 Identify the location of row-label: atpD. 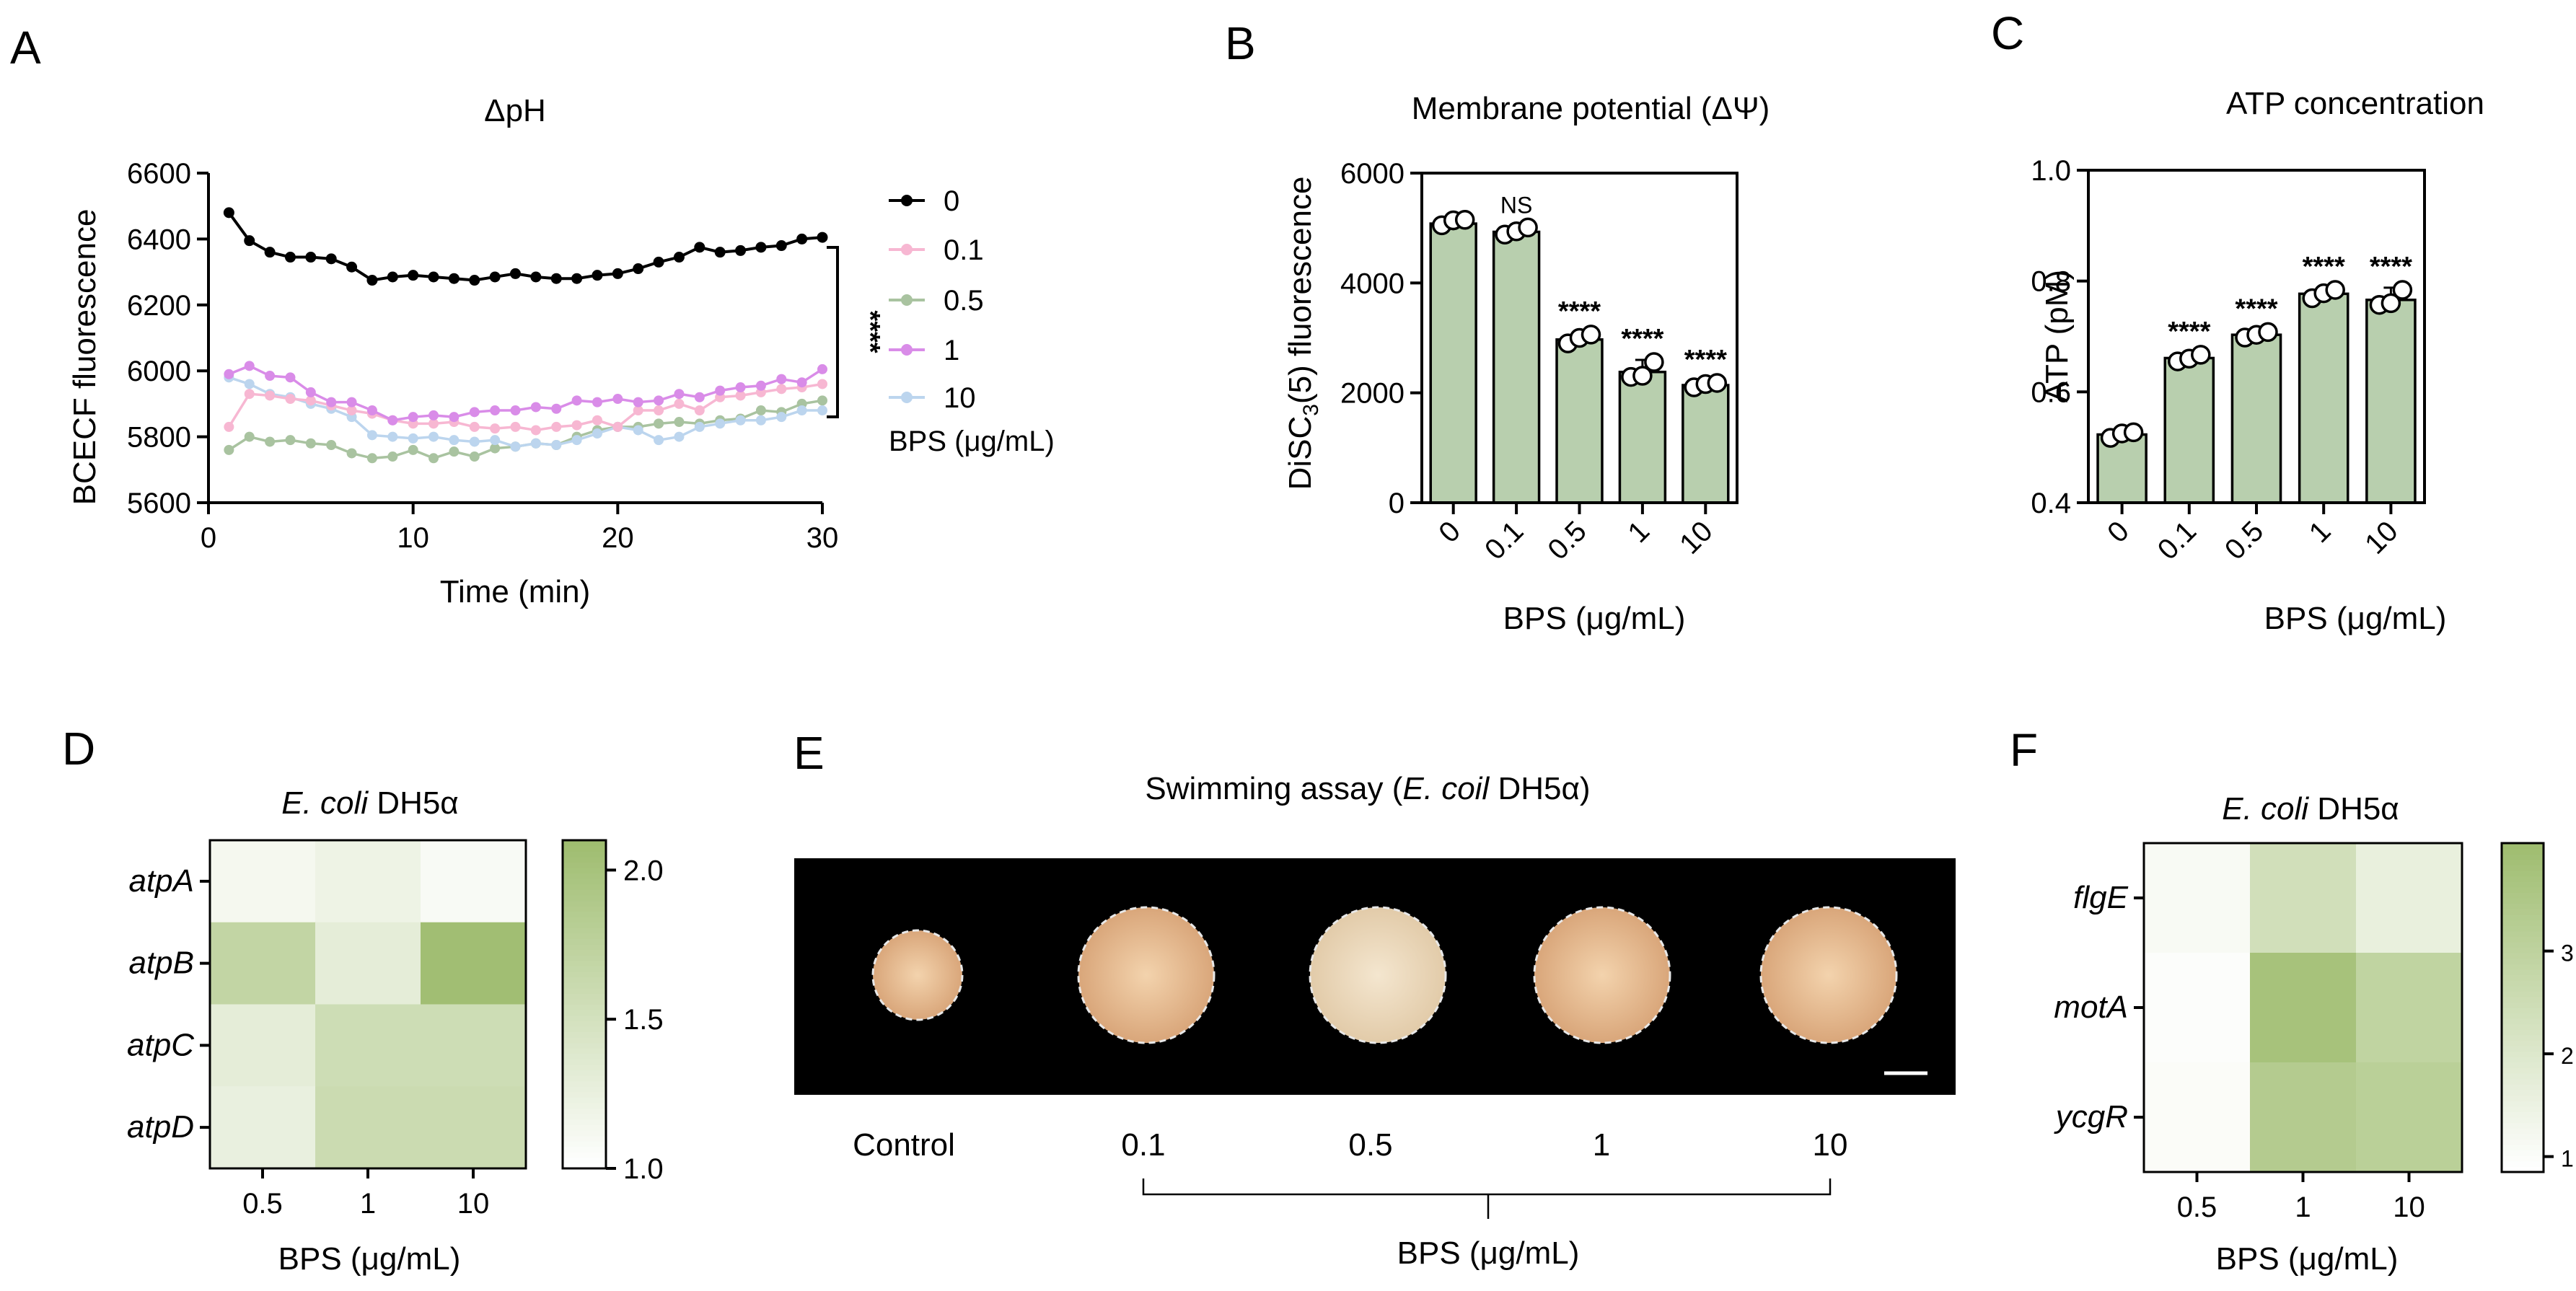
(160, 1127).